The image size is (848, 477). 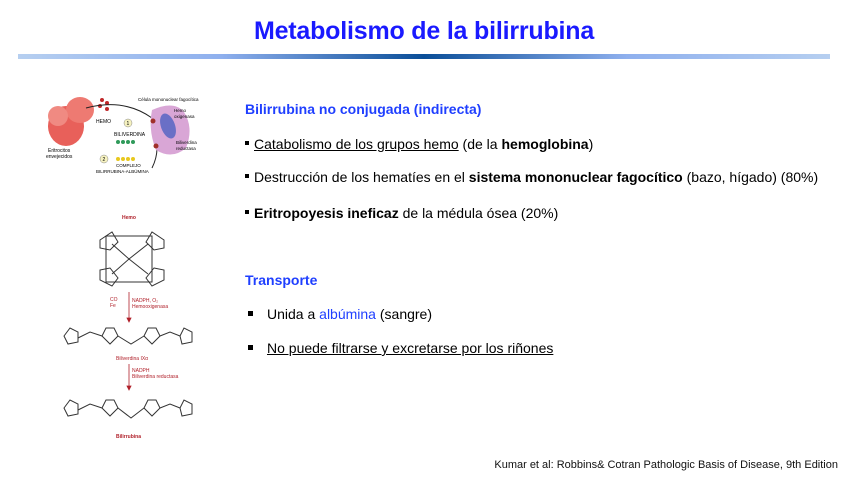 I want to click on text-segment: ), so click(x=591, y=144).